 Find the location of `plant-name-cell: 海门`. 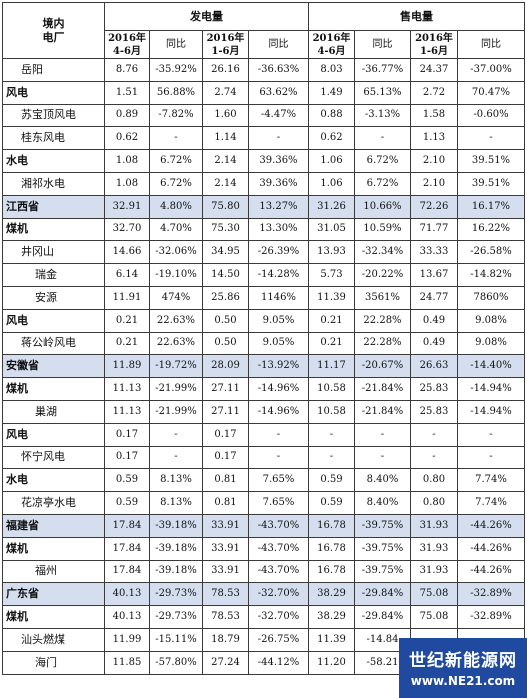

plant-name-cell: 海门 is located at coordinates (53, 662).